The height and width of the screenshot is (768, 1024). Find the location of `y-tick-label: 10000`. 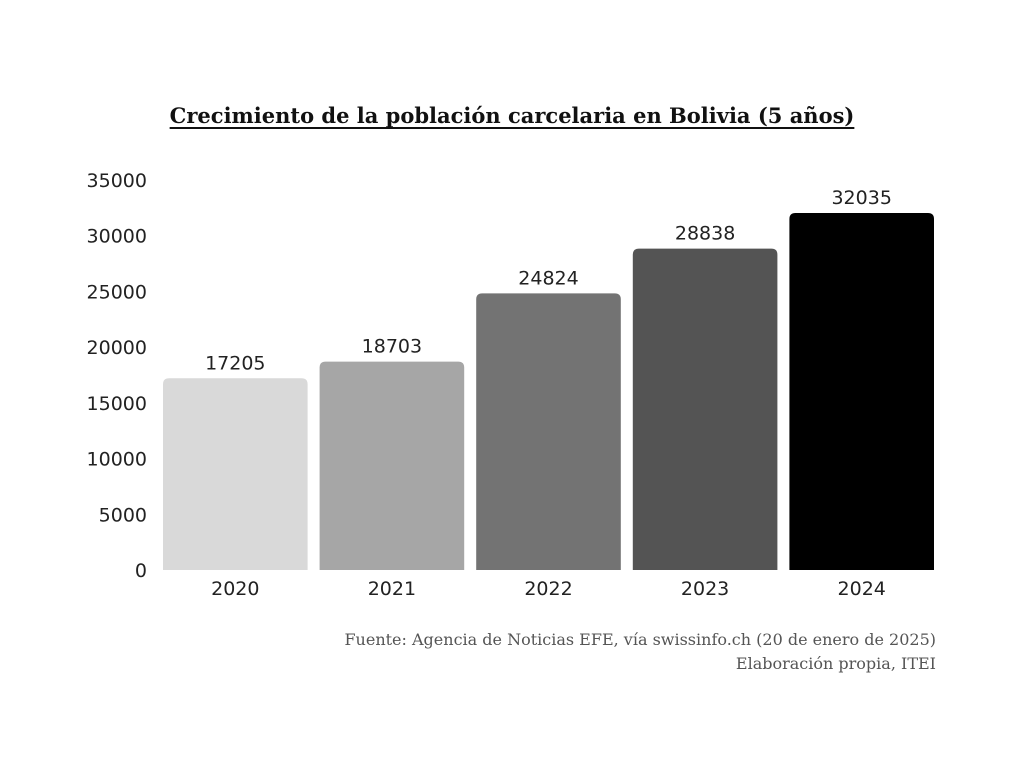

y-tick-label: 10000 is located at coordinates (117, 460).